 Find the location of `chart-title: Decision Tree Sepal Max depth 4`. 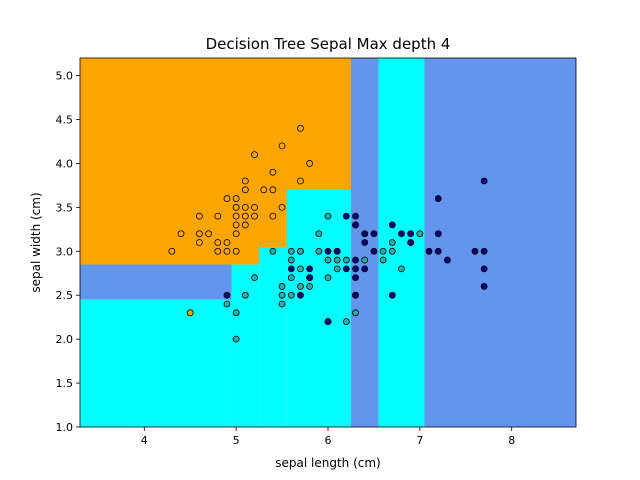

chart-title: Decision Tree Sepal Max depth 4 is located at coordinates (328, 44).